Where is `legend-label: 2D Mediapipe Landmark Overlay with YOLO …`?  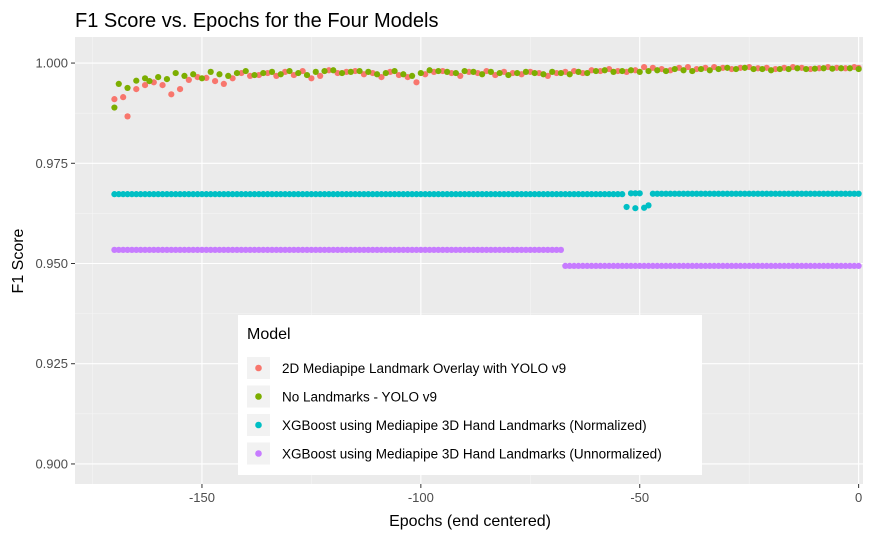
legend-label: 2D Mediapipe Landmark Overlay with YOLO … is located at coordinates (424, 368).